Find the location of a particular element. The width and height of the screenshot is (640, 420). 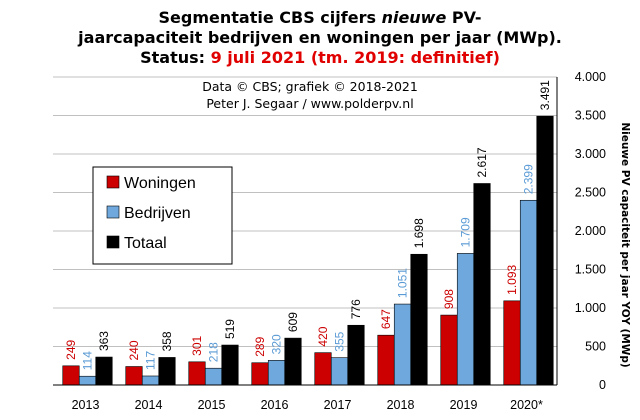

y-tick-label: 0 is located at coordinates (602, 385).